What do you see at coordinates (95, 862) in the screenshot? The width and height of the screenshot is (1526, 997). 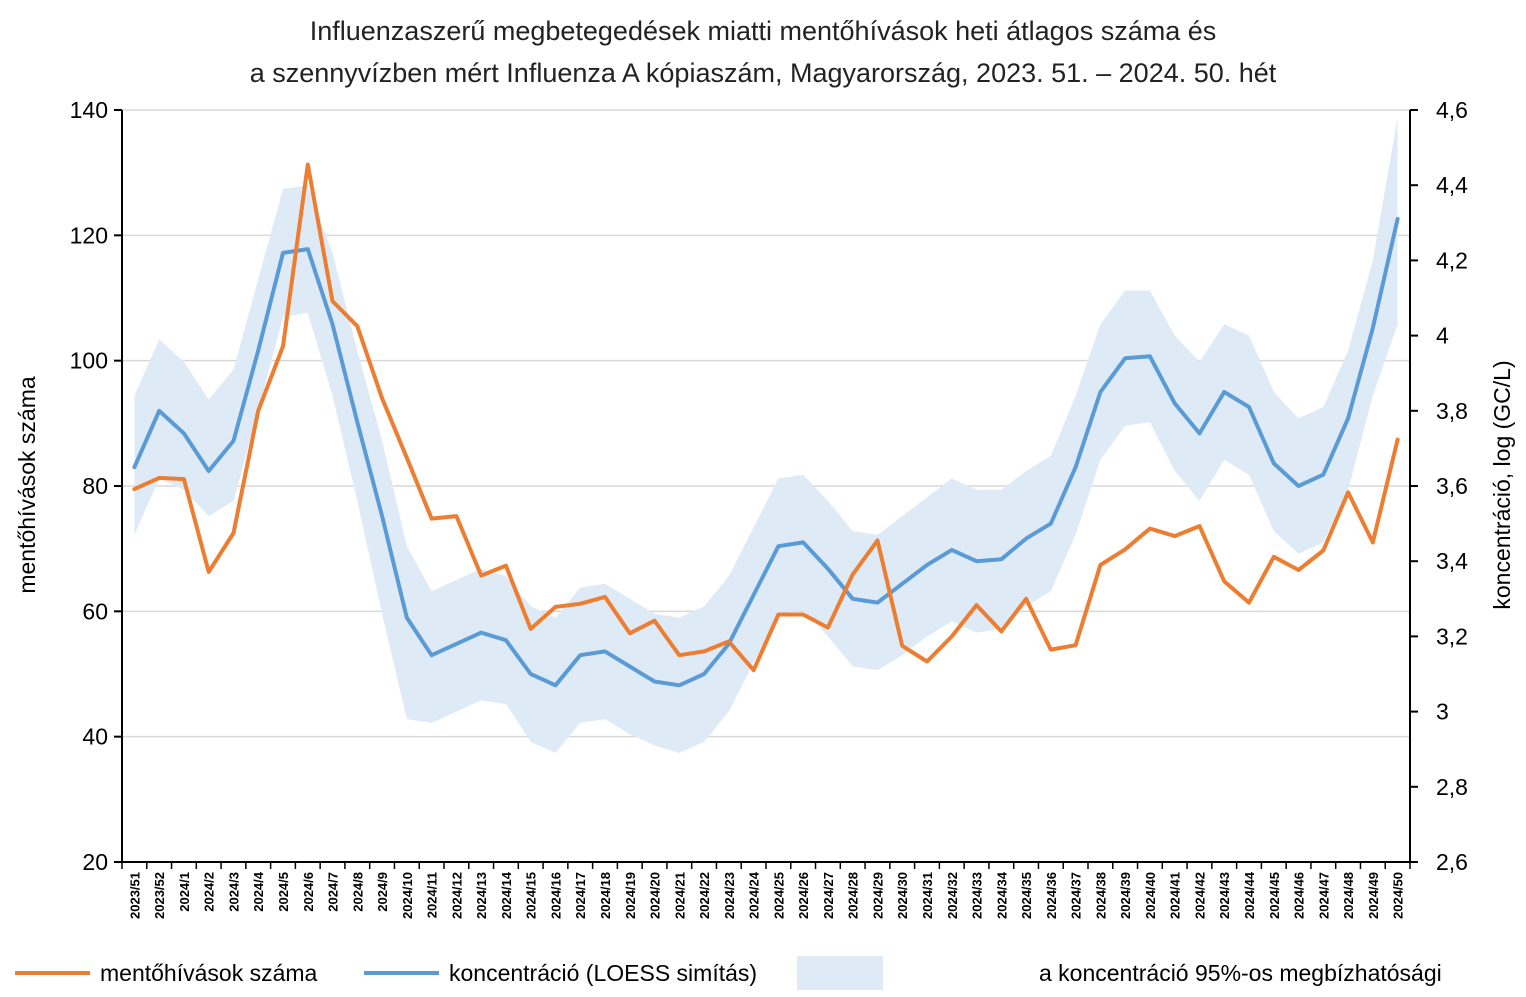 I see `y-tick-label-left: 20` at bounding box center [95, 862].